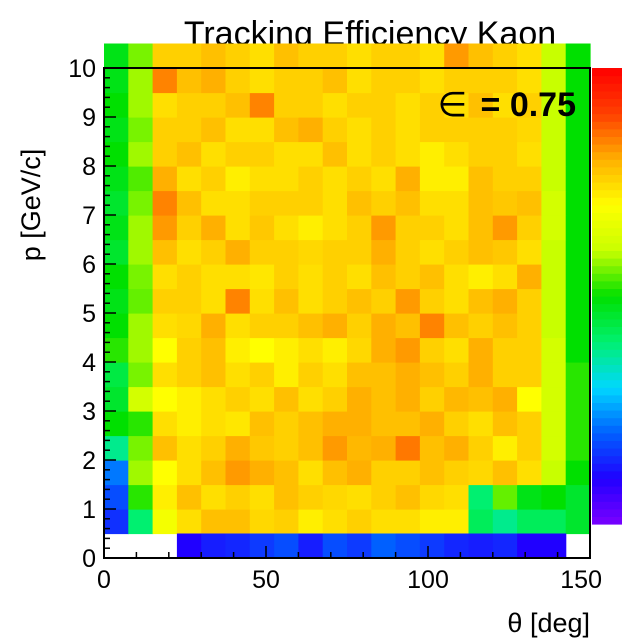  Describe the element at coordinates (428, 580) in the screenshot. I see `x-tick-label: 100` at that location.